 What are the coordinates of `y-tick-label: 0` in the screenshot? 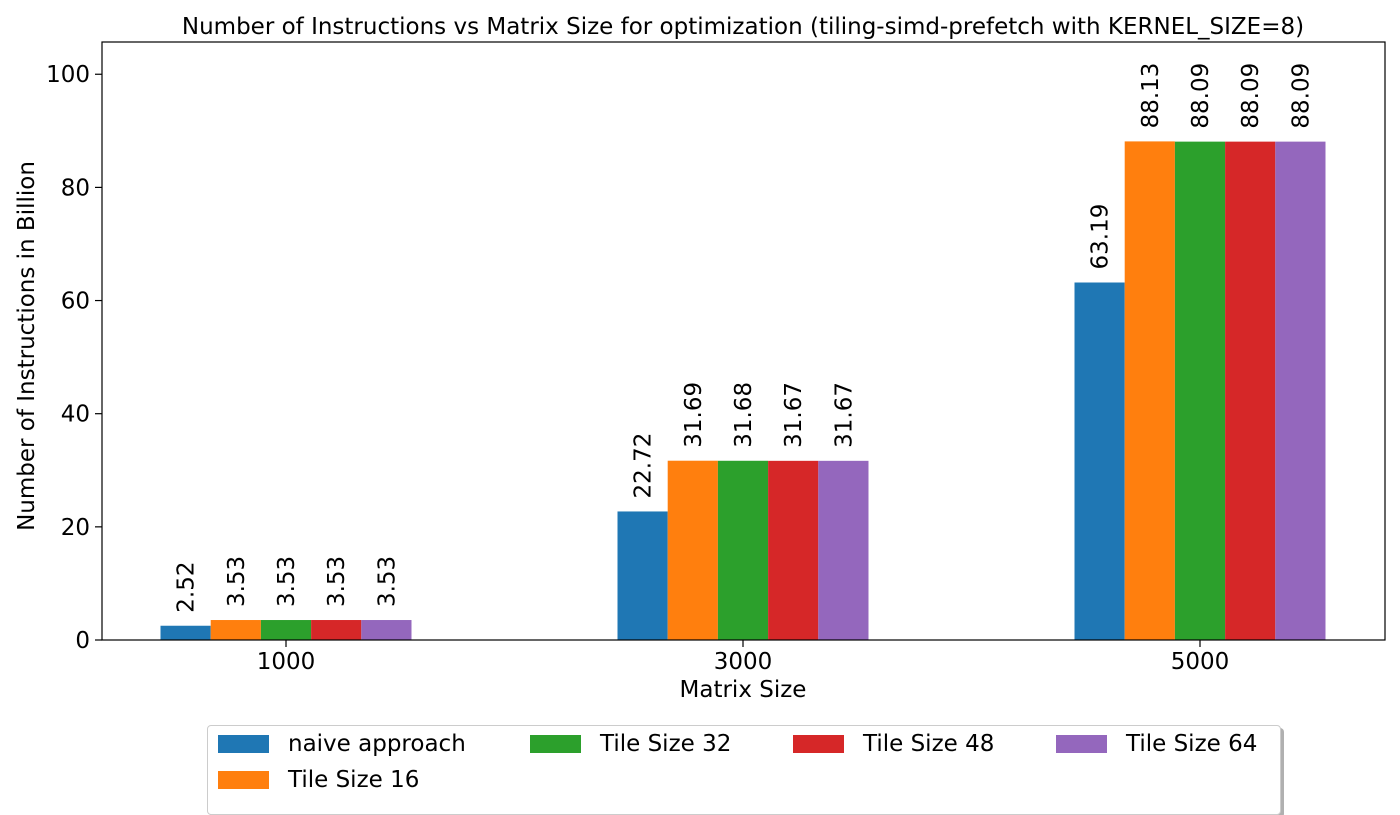 It's located at (82, 641).